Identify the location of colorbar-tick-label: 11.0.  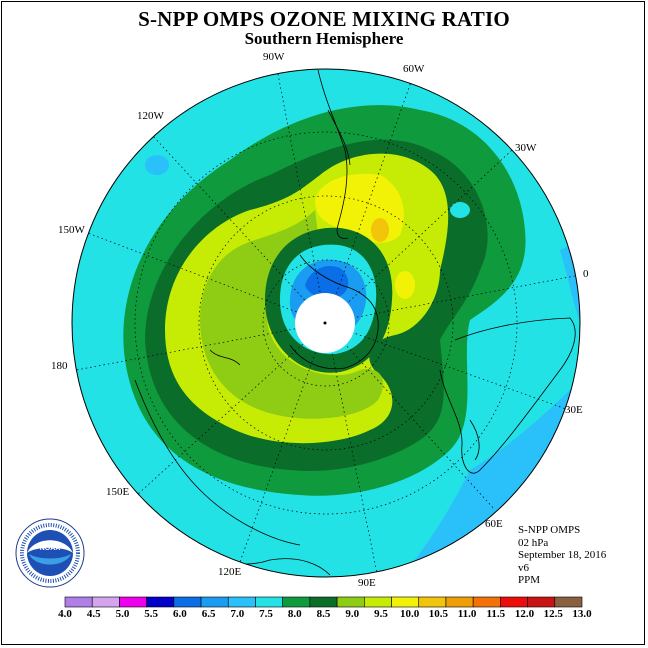
(467, 614).